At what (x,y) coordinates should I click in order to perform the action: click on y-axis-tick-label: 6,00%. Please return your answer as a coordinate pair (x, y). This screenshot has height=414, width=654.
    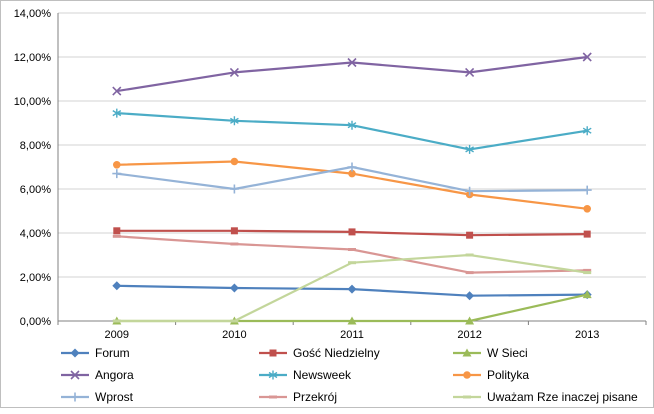
    Looking at the image, I should click on (35, 190).